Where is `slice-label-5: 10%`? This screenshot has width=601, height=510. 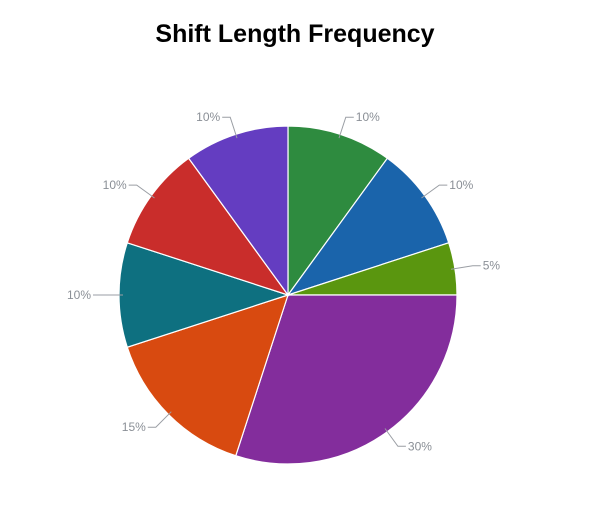
slice-label-5: 10% is located at coordinates (79, 295).